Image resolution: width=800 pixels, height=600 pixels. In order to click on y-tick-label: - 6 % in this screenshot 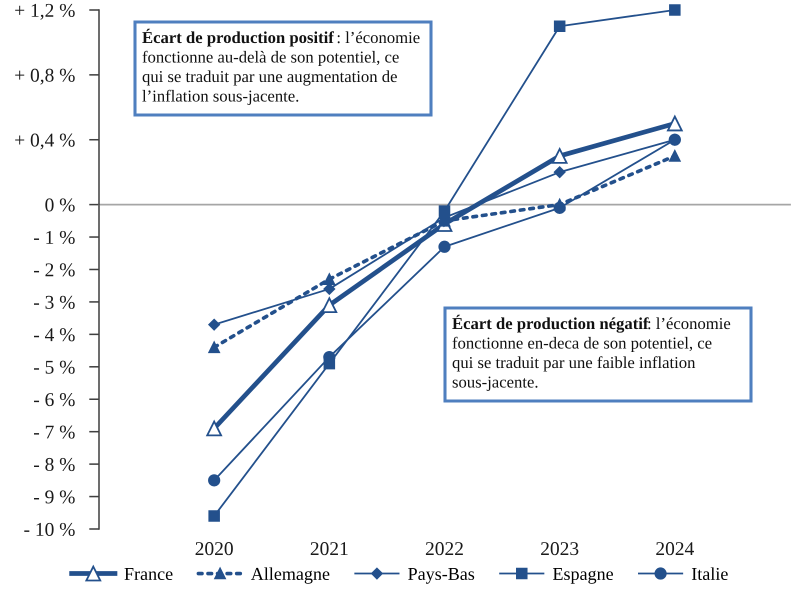, I will do `click(54, 399)`.